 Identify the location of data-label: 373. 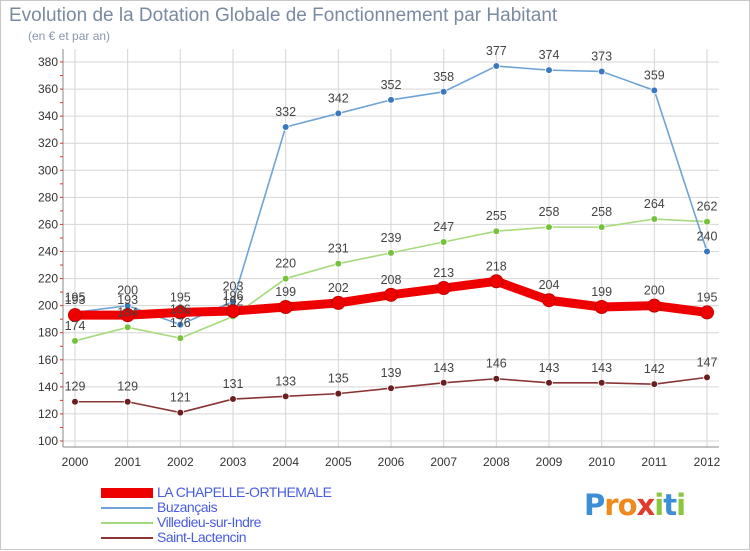
(601, 56).